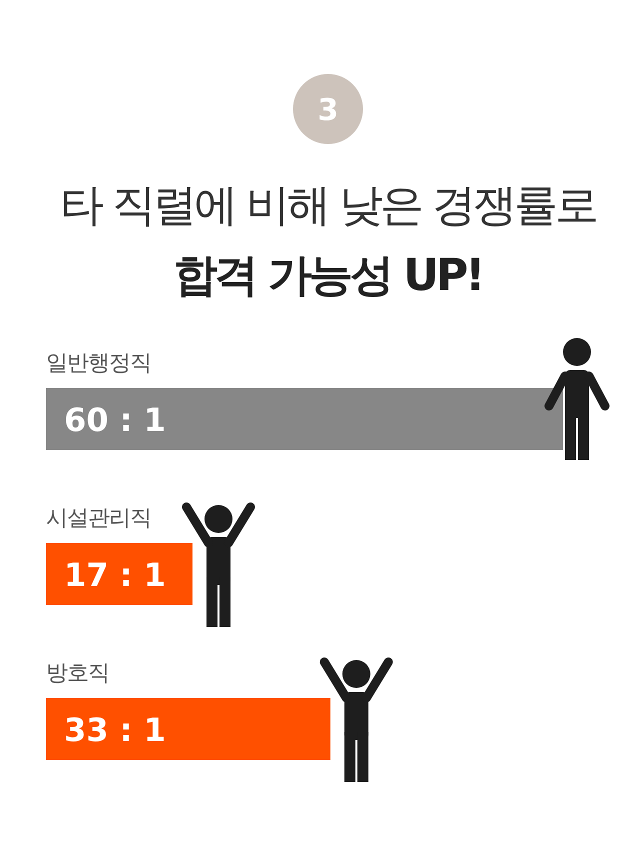  I want to click on data-label: 17 : 1, so click(115, 575).